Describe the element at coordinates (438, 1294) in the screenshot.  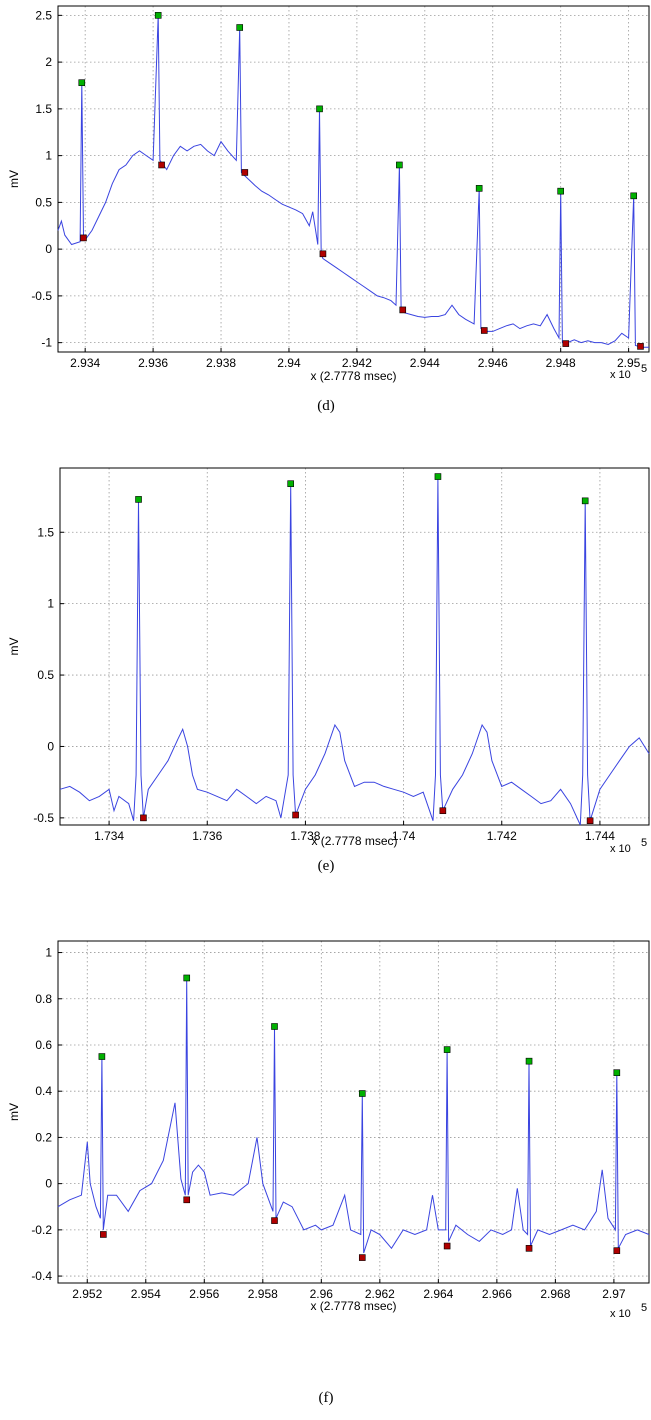
I see `x-tick-label: 2.964` at that location.